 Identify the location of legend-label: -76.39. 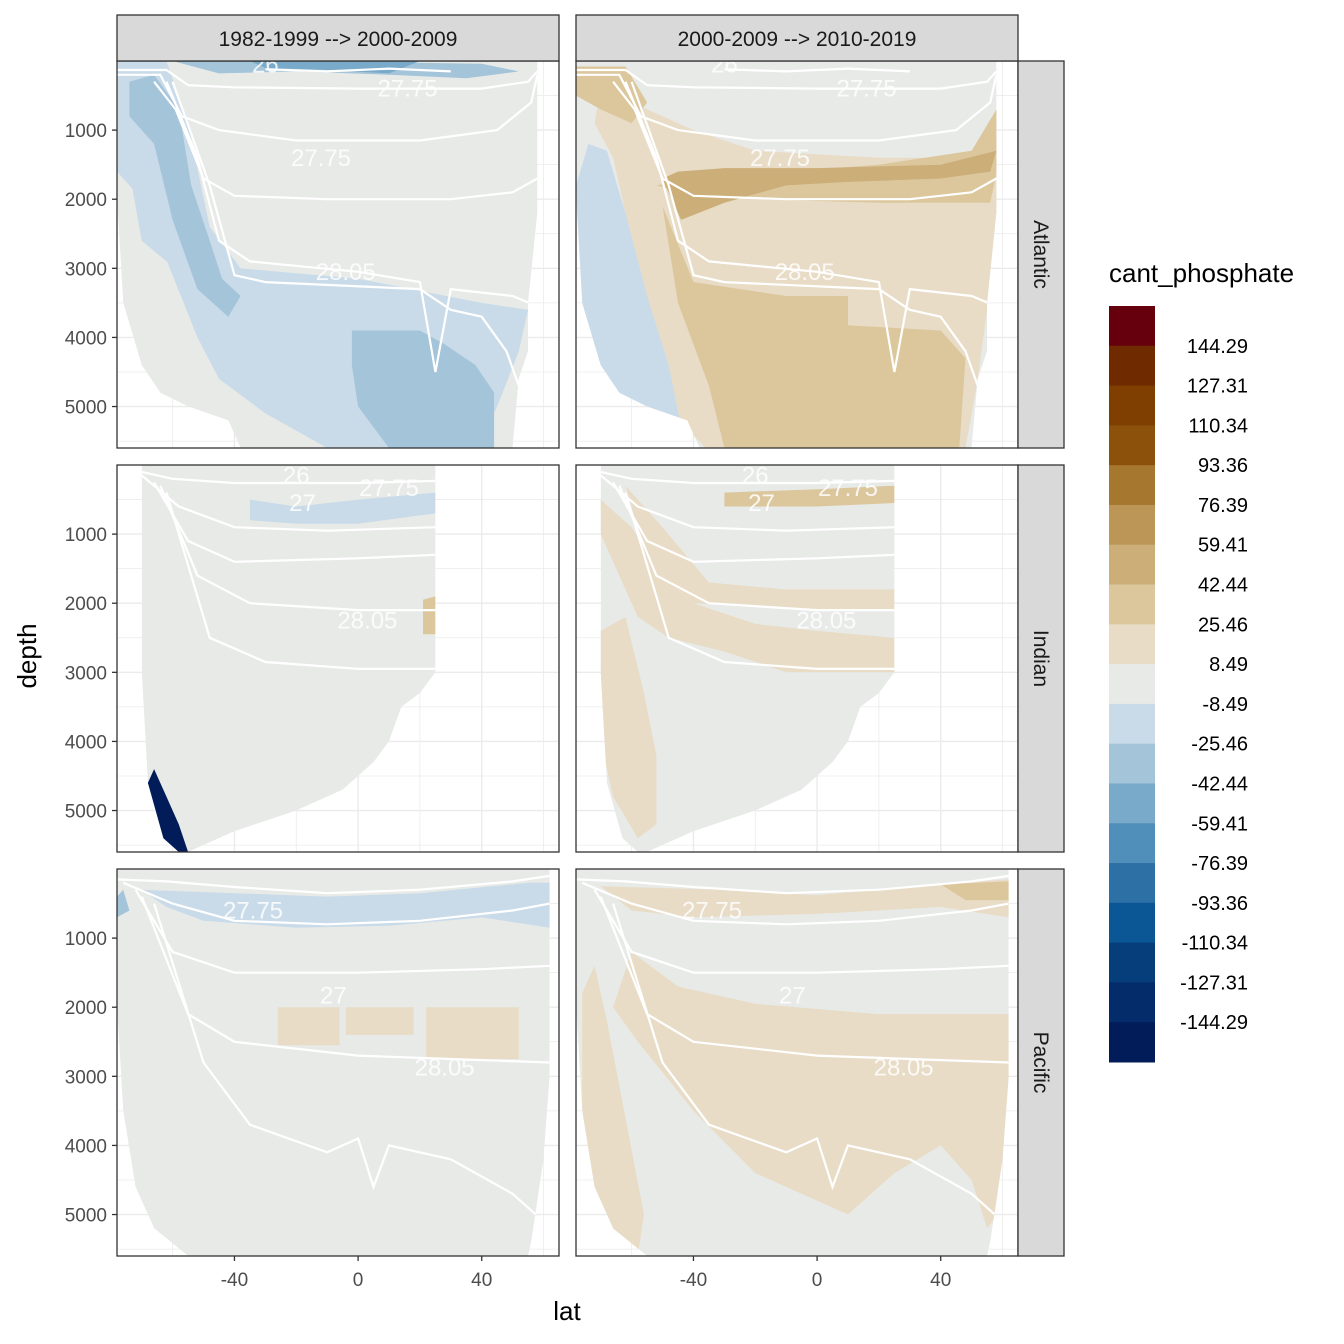
(1219, 864).